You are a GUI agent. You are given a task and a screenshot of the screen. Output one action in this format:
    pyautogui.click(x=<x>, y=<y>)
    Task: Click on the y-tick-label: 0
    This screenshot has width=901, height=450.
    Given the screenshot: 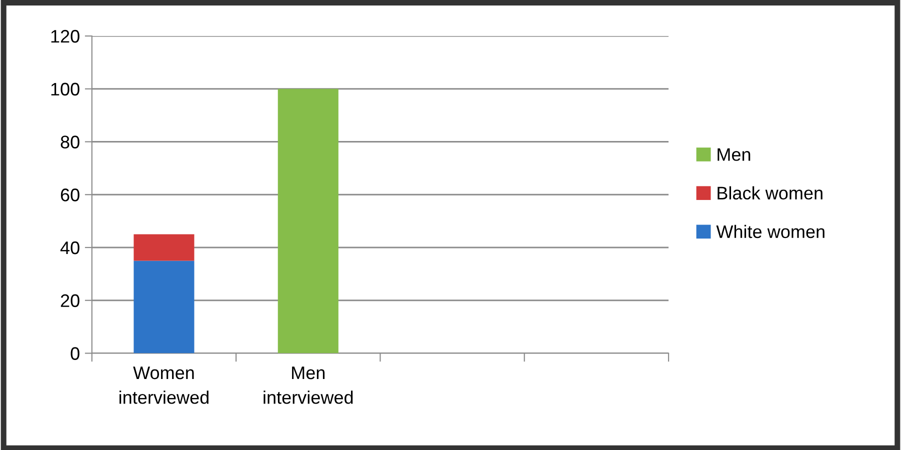 What is the action you would take?
    pyautogui.click(x=75, y=353)
    